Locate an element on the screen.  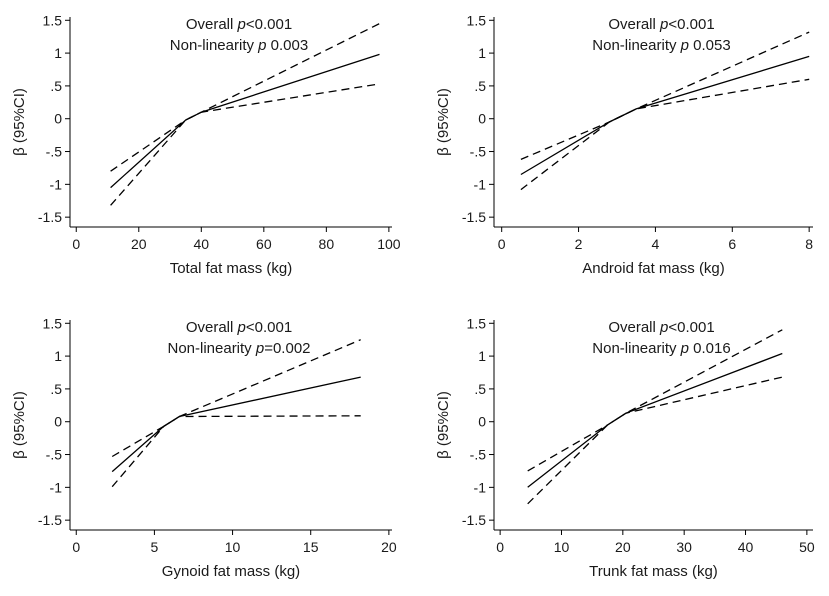
x-tick-label: 5 is located at coordinates (155, 547).